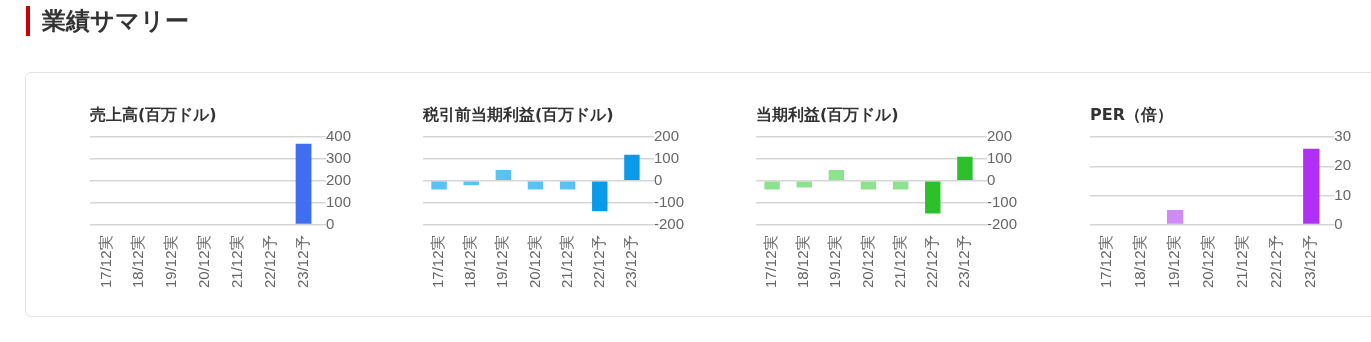 The image size is (1371, 342). What do you see at coordinates (1342, 194) in the screenshot?
I see `y-tick-label: 10` at bounding box center [1342, 194].